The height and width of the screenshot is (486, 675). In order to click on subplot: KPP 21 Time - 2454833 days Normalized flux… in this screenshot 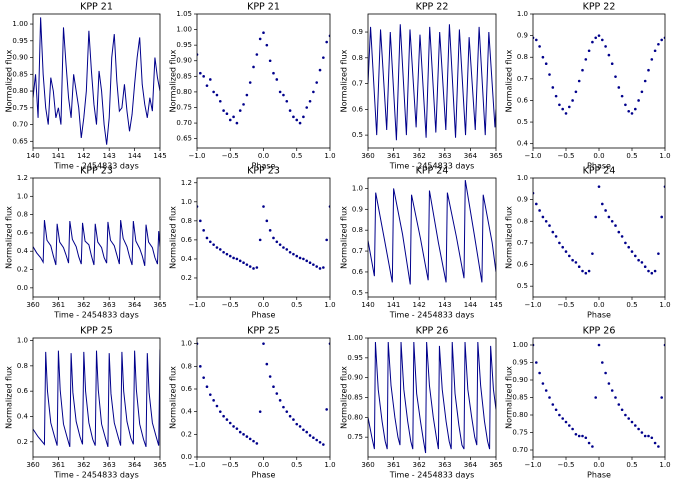, I will do `click(86, 86)`.